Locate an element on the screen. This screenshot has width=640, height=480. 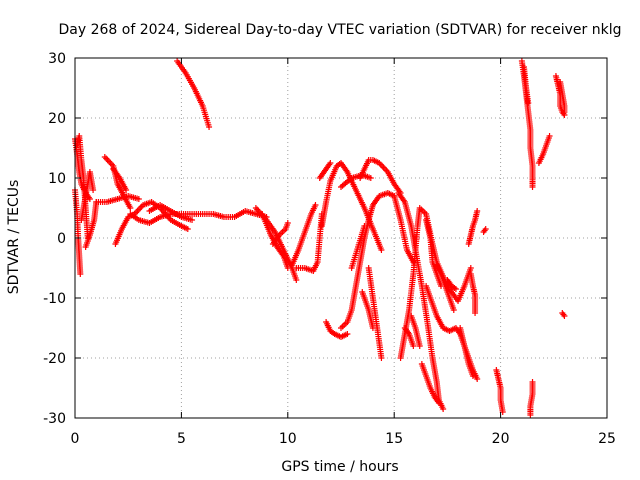
data-series-t40 is located at coordinates (484, 230).